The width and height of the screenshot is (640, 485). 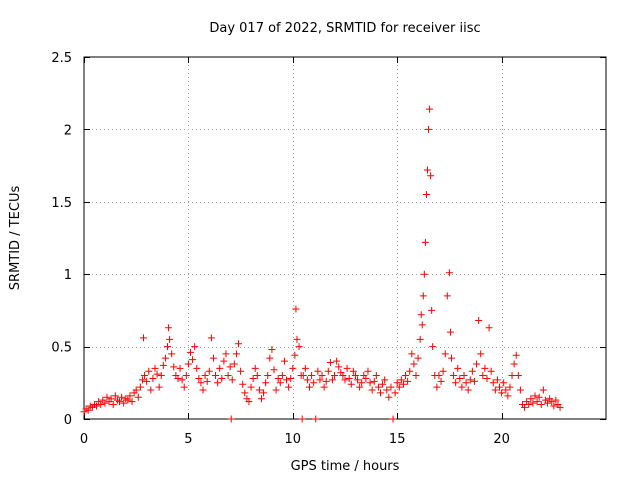 What do you see at coordinates (397, 439) in the screenshot?
I see `x-tick-label: 15` at bounding box center [397, 439].